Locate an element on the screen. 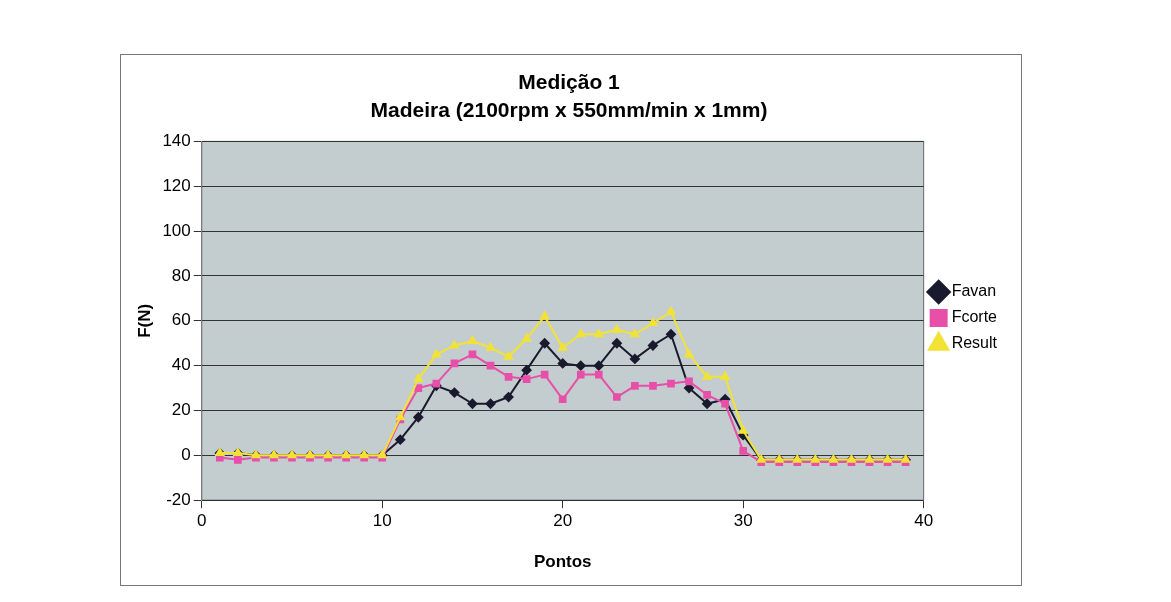 The image size is (1171, 602). x-tick-label: 0 is located at coordinates (202, 521).